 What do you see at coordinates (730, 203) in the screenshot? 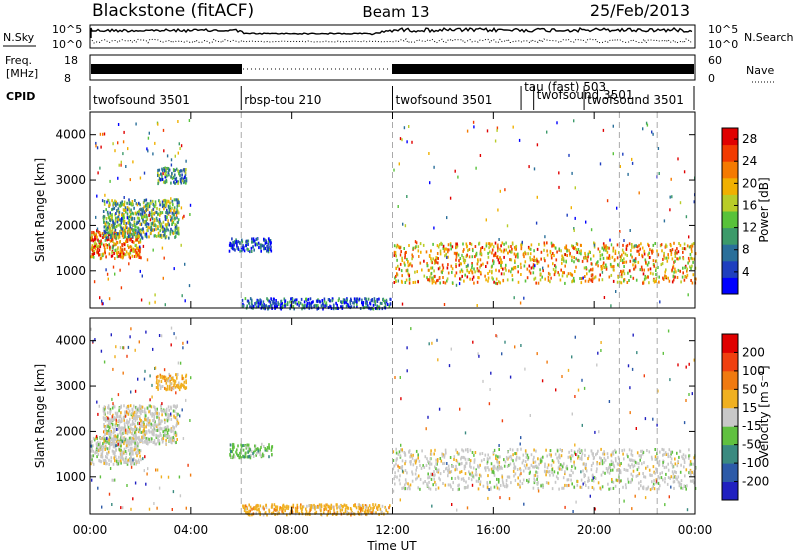
I see `colorbar-segment` at bounding box center [730, 203].